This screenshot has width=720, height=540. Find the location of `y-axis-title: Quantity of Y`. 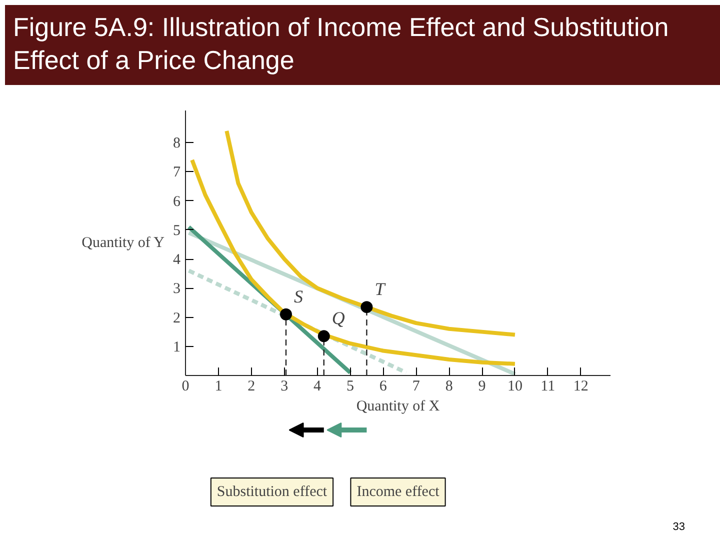

y-axis-title: Quantity of Y is located at coordinates (123, 243).